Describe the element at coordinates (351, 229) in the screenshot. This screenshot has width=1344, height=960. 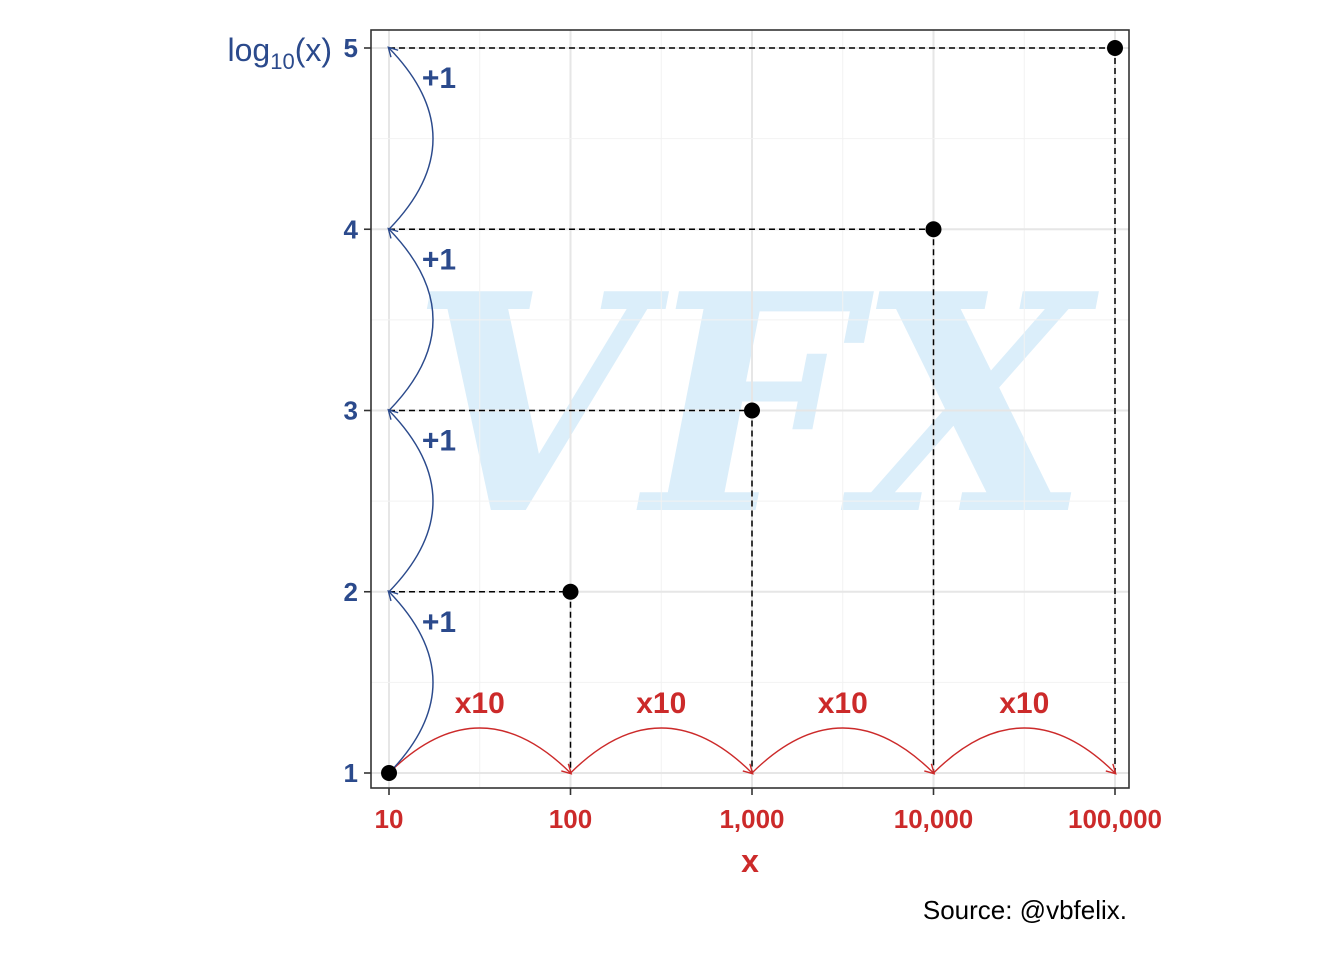
I see `y-tick-label: 4` at that location.